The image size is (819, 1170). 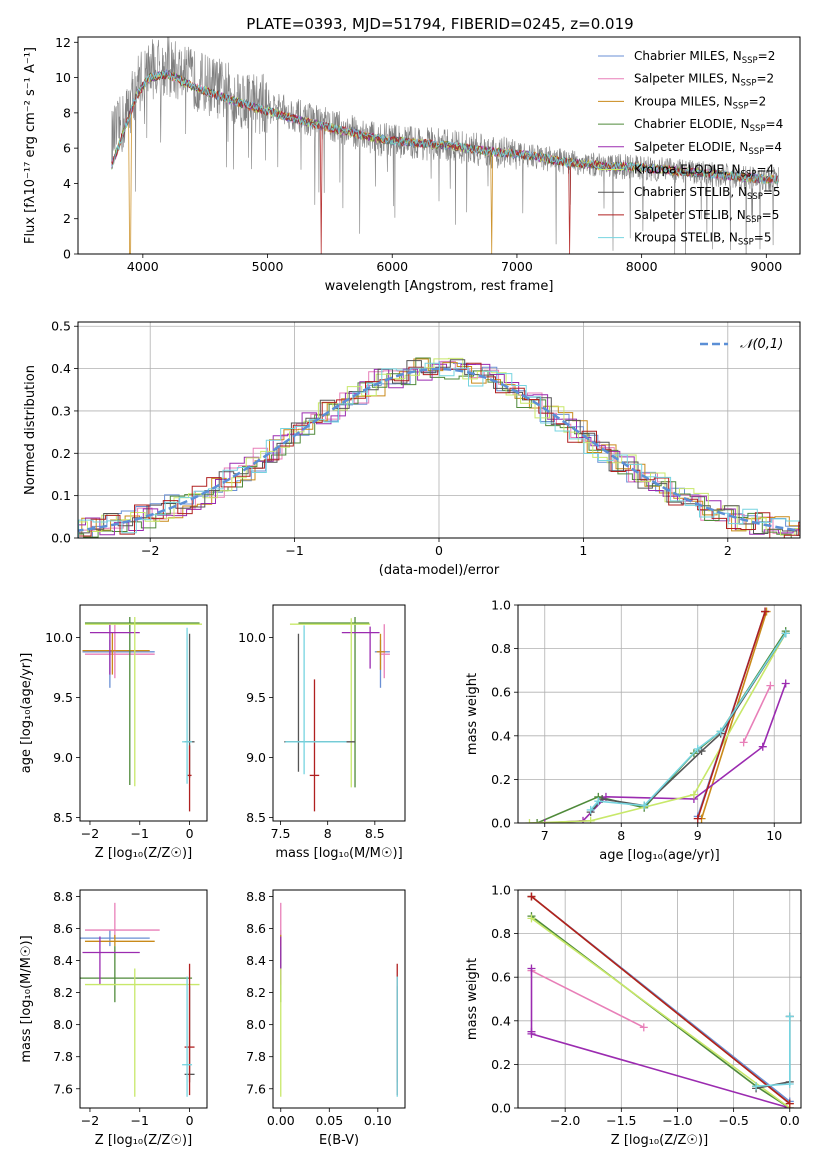 What do you see at coordinates (143, 266) in the screenshot?
I see `x-tick-label: 4000` at bounding box center [143, 266].